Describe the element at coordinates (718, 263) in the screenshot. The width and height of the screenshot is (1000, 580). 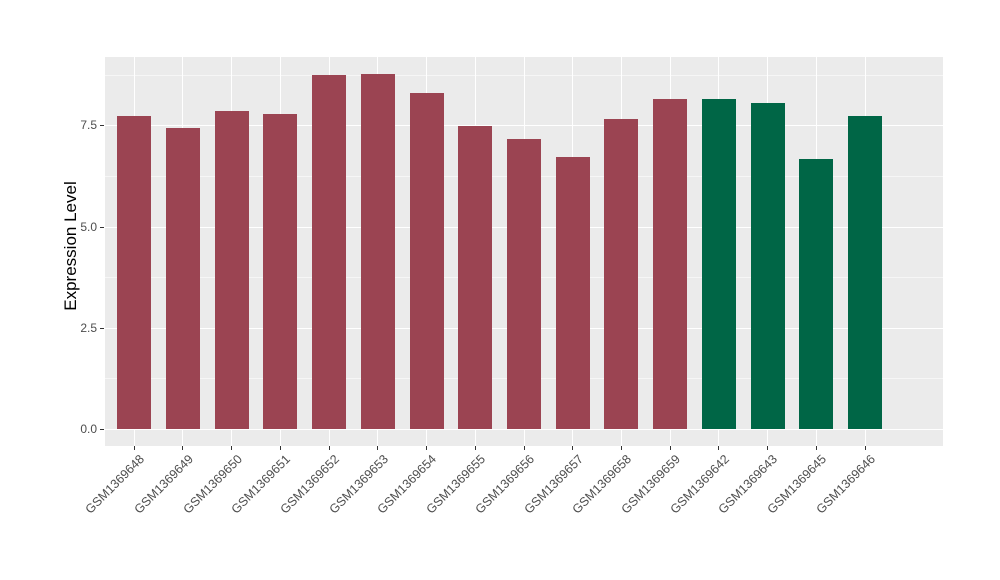
I see `bar-GSM1369642` at that location.